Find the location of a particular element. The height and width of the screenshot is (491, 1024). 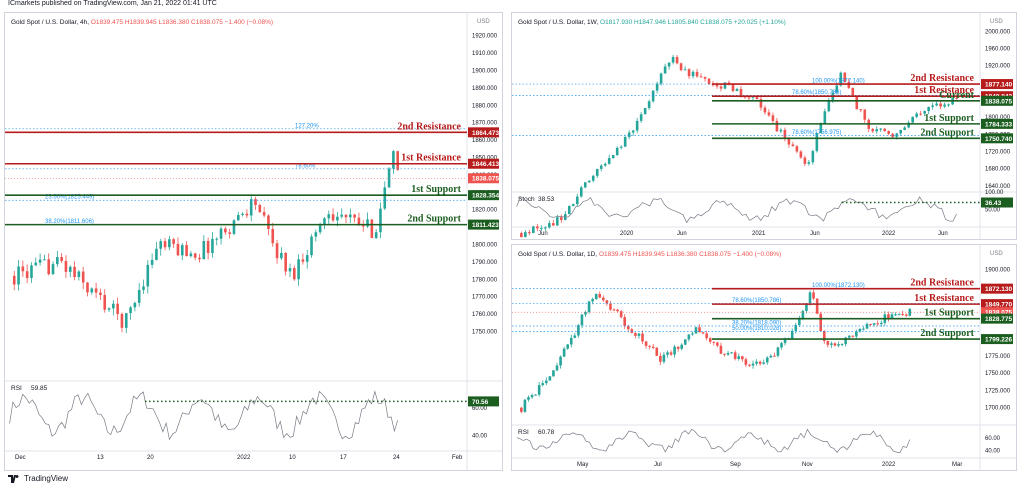

level-price-label: 1828.354 is located at coordinates (485, 196).